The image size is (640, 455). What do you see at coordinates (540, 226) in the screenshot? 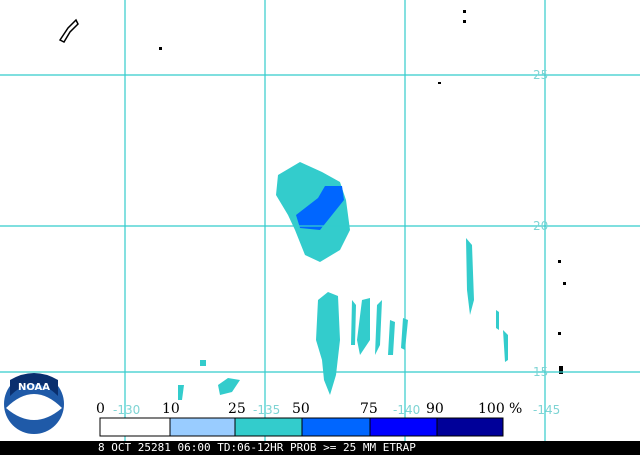
I see `latitude-label: 20` at bounding box center [540, 226].